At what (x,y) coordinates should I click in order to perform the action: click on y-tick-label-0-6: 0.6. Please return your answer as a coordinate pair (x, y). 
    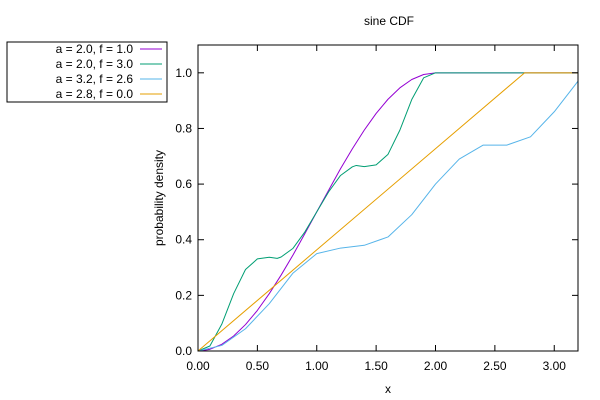
    Looking at the image, I should click on (183, 184).